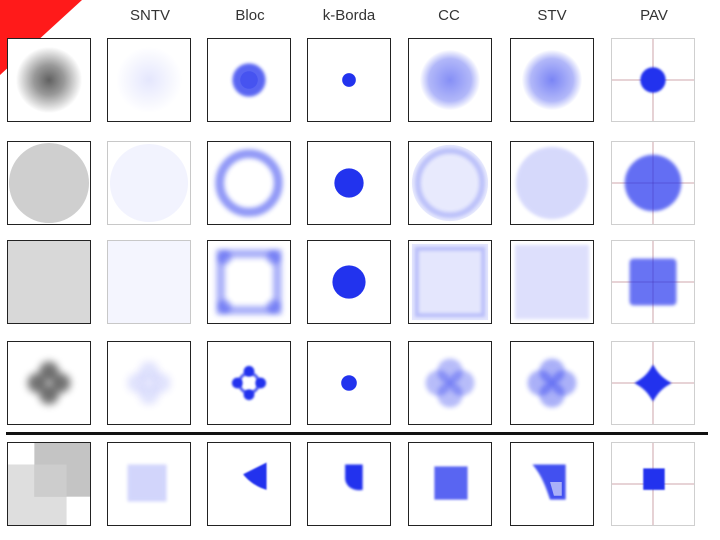 This screenshot has height=540, width=720. Describe the element at coordinates (552, 80) in the screenshot. I see `cell-gaussian-stv` at that location.